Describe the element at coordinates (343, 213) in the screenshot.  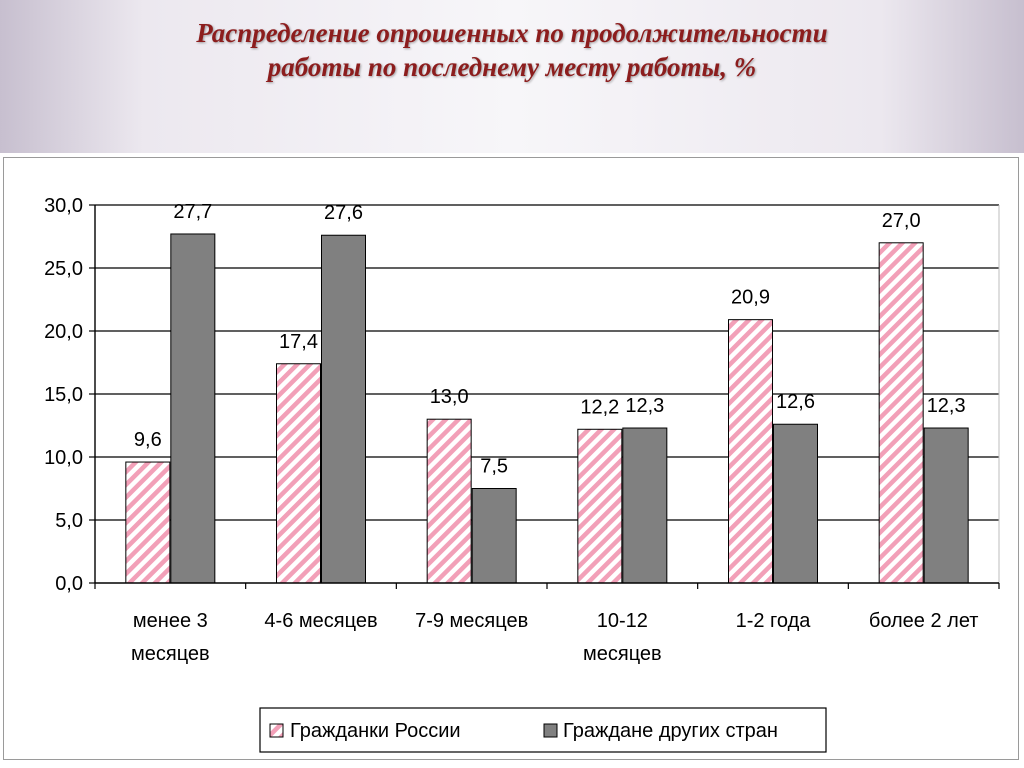
I see `data-label-other-1: 27,6` at that location.